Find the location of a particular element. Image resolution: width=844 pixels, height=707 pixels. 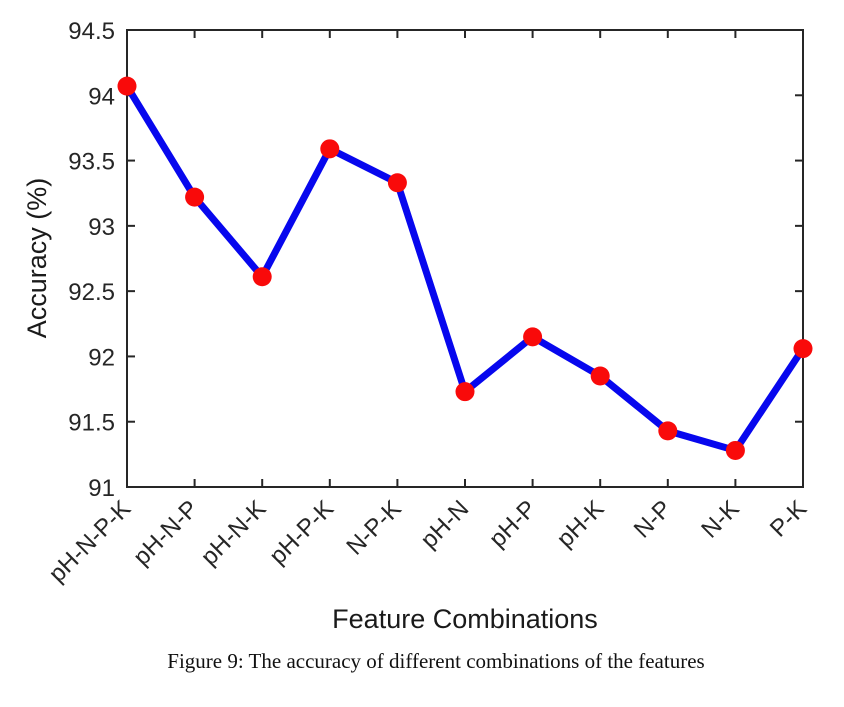

y-tick-label: 92.5 is located at coordinates (91, 292).